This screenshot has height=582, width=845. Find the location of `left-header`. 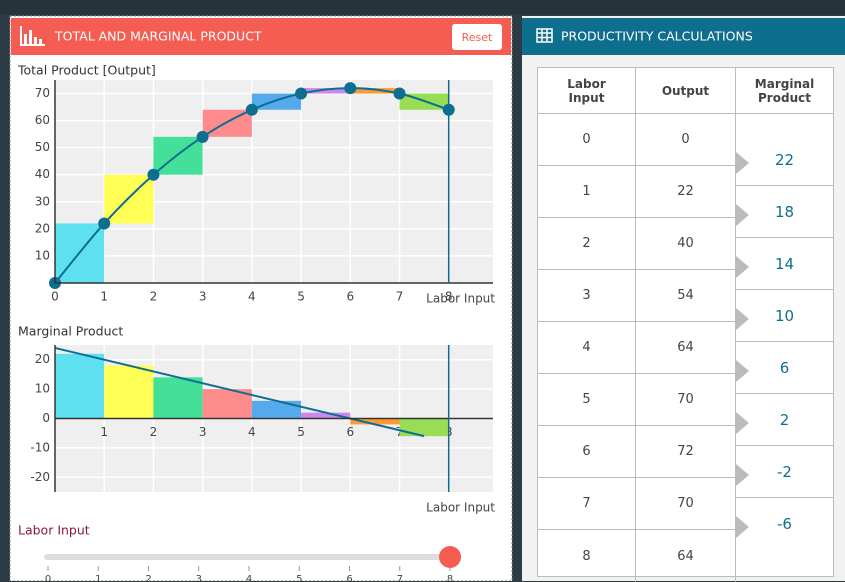

left-header is located at coordinates (261, 36).